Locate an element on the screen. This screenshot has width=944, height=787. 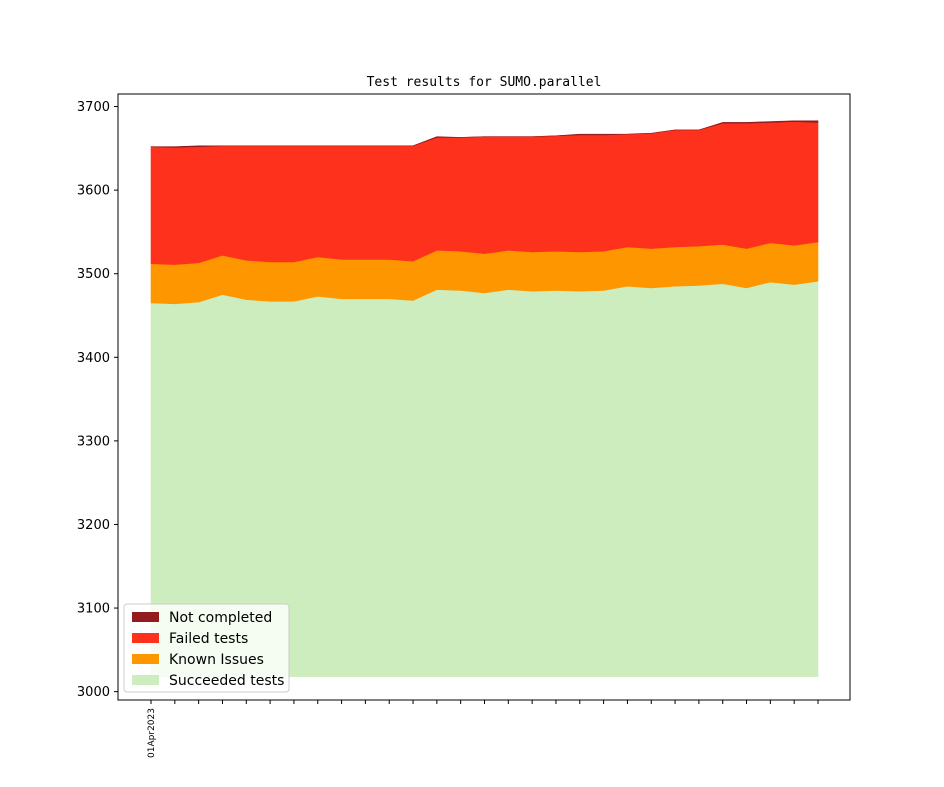
y-tick-label: 3300 is located at coordinates (93, 441).